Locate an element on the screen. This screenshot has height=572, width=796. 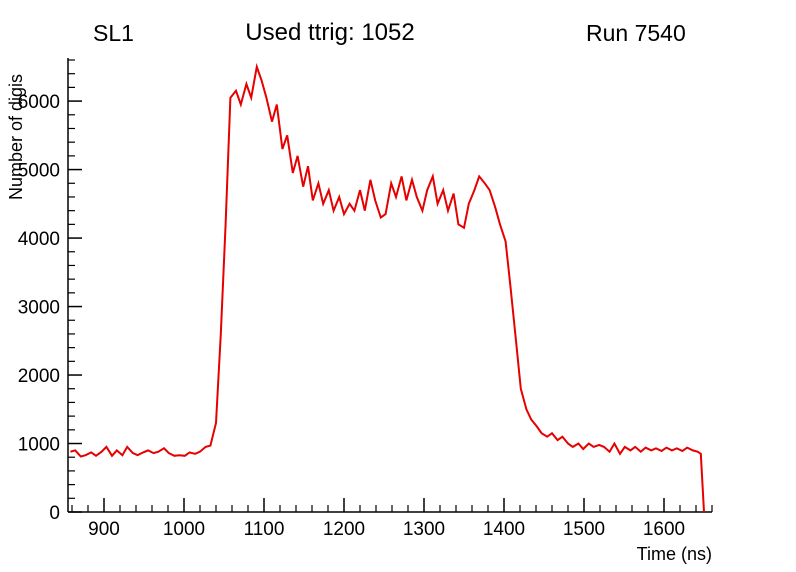
y-tick-label: 4000 is located at coordinates (39, 239).